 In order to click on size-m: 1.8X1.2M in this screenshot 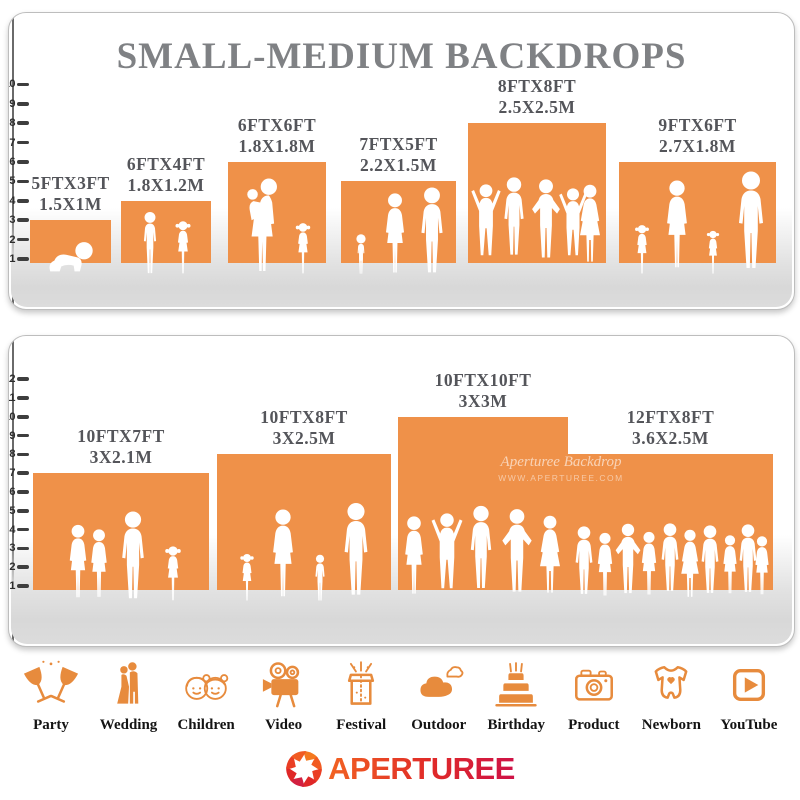, I will do `click(166, 185)`.